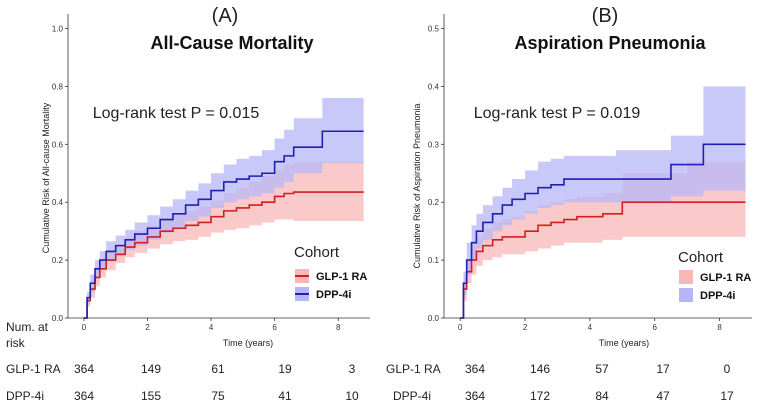 This screenshot has width=770, height=407. I want to click on risk-count: 10, so click(352, 396).